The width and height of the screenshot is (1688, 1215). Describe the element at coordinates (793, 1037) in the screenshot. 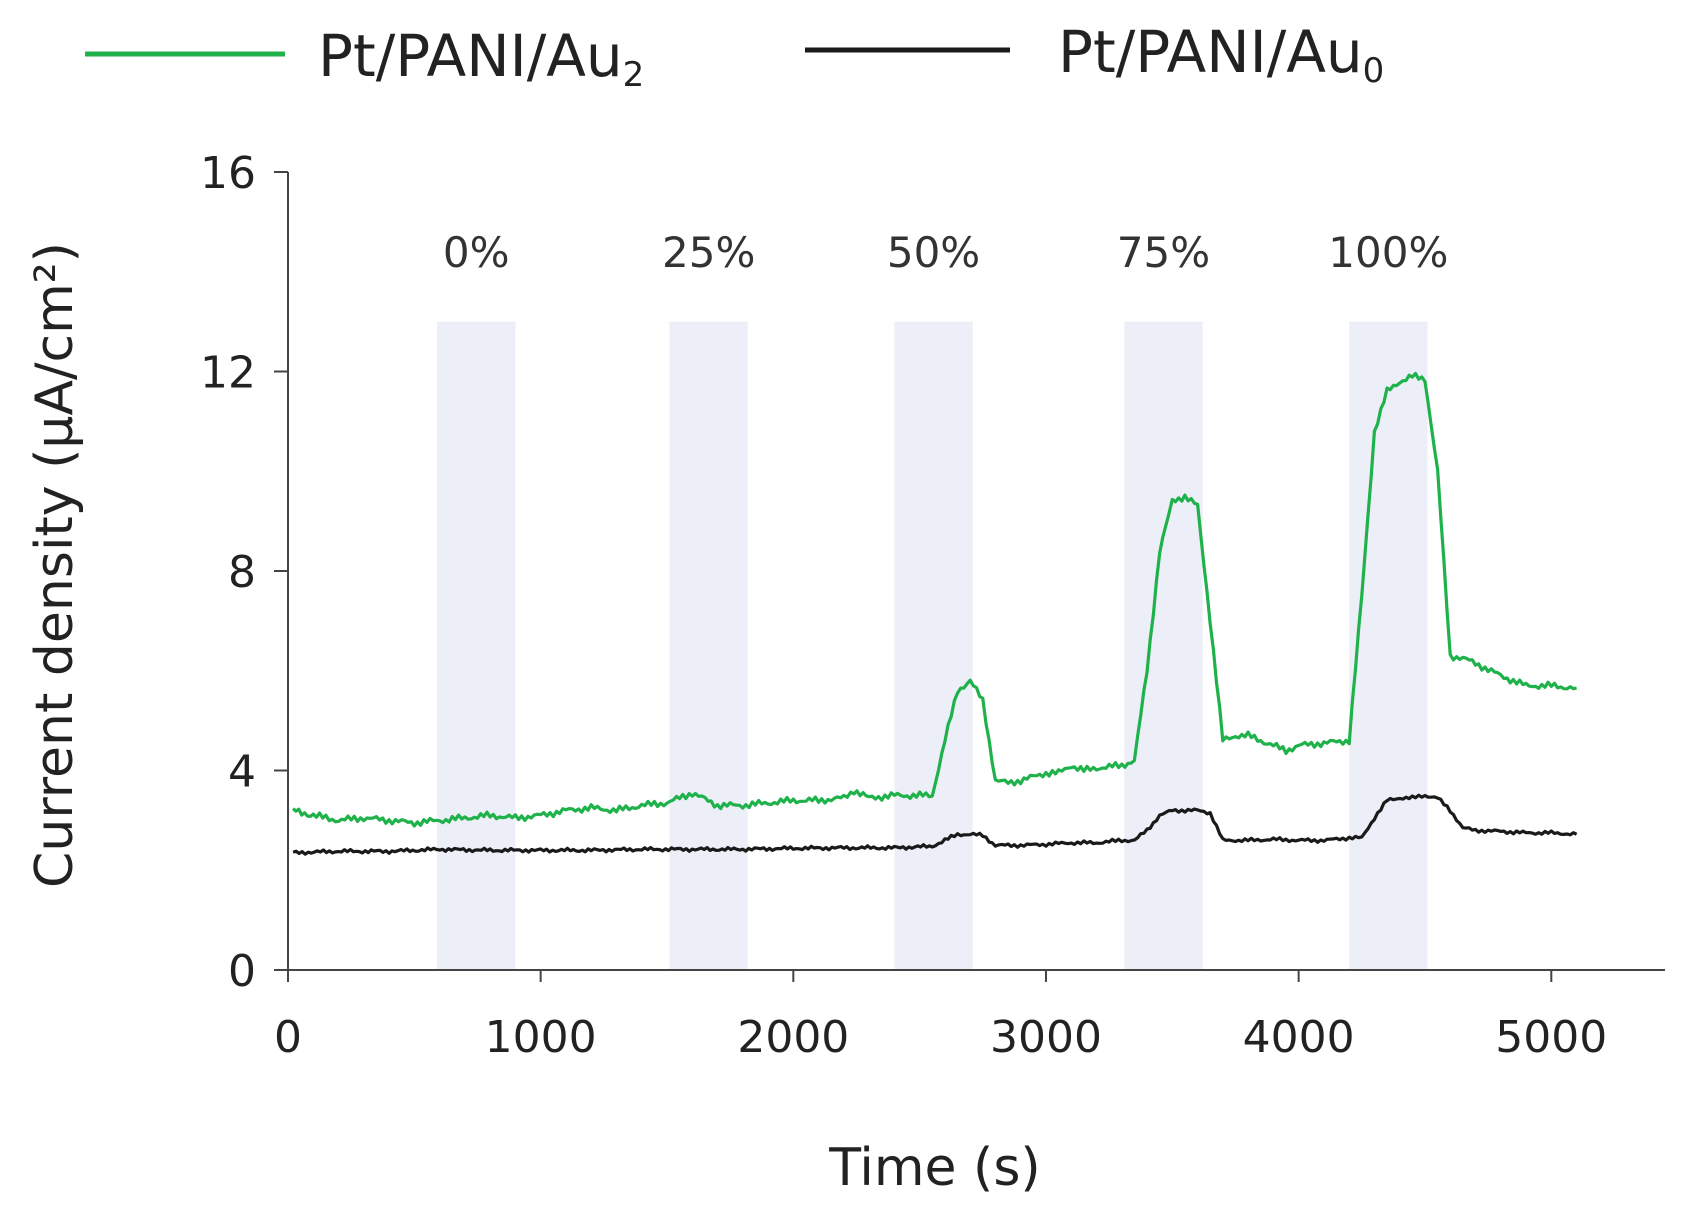

I see `x-tick-label-2: 2000` at that location.